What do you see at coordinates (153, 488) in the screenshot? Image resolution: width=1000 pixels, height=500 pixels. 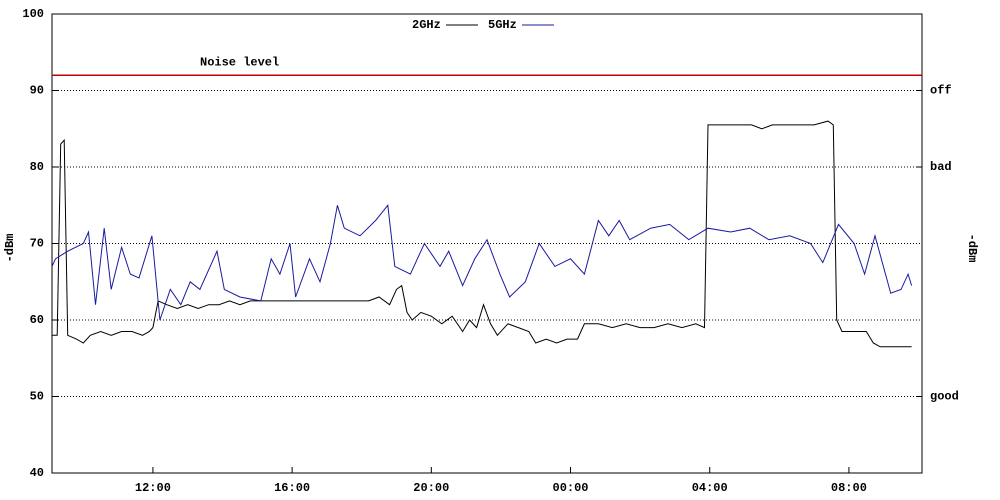 I see `x-tick-label: 12:00` at bounding box center [153, 488].